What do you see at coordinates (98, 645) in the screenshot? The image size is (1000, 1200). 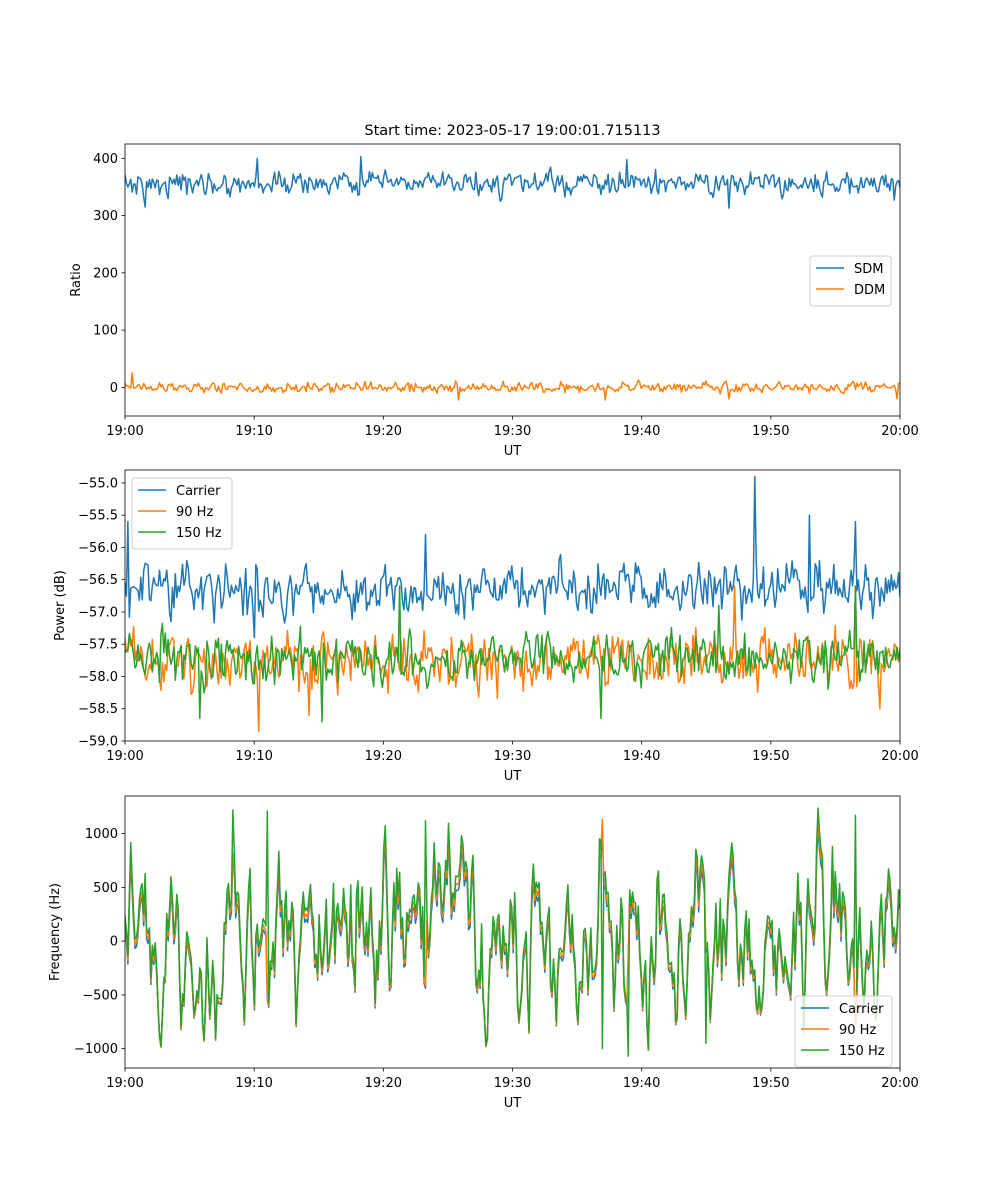 I see `y-tick-label: −57.5` at bounding box center [98, 645].